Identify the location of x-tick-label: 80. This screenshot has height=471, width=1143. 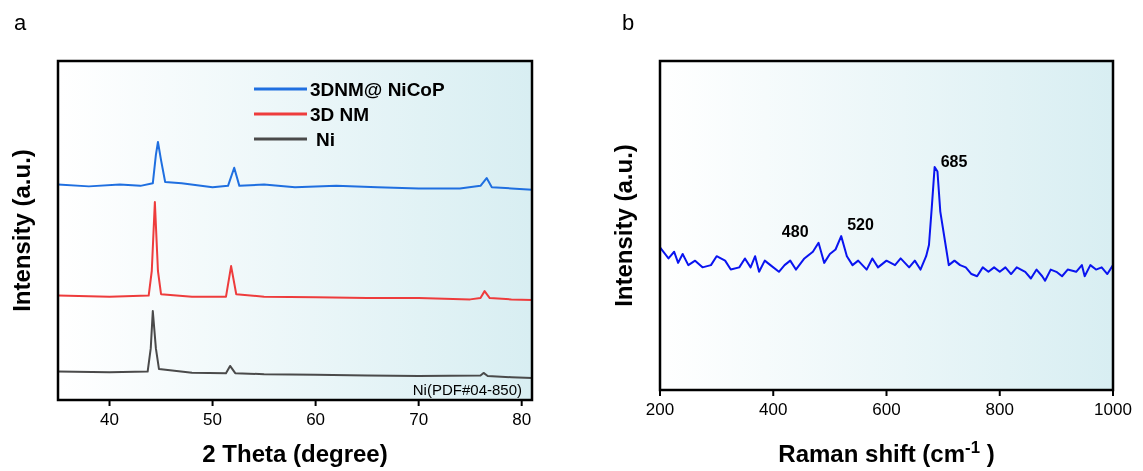
(522, 419).